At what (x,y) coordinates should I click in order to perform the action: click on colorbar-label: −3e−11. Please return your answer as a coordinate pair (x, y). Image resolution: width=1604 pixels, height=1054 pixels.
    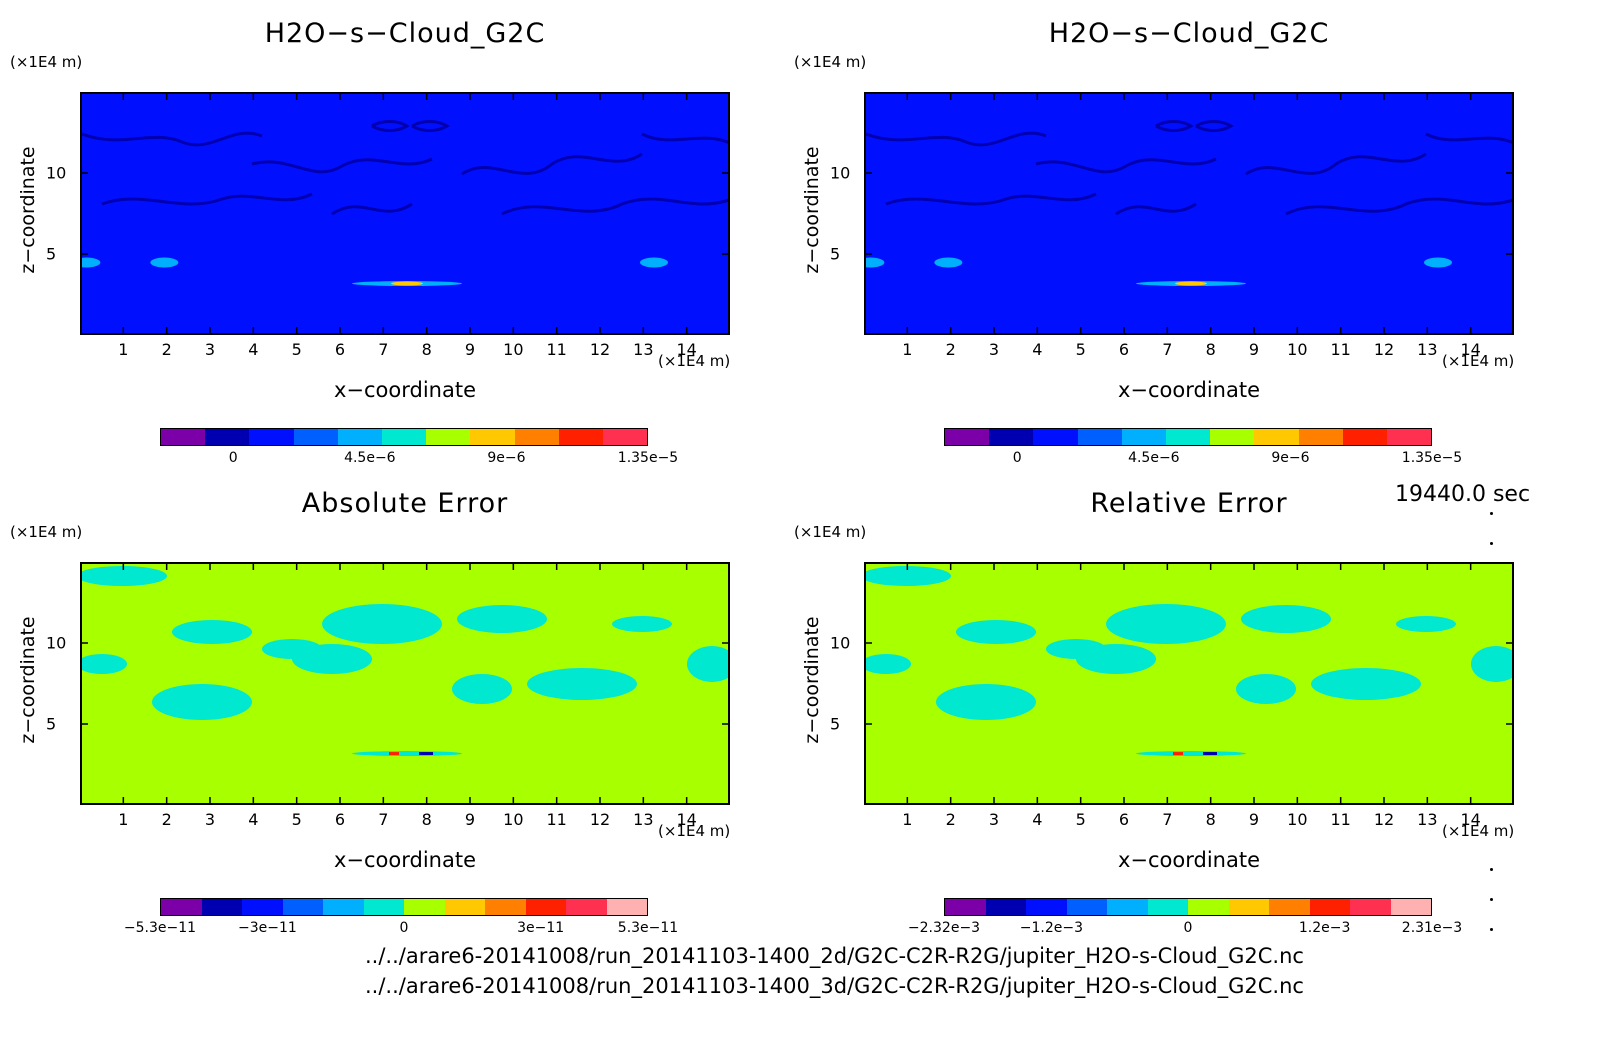
    Looking at the image, I should click on (267, 928).